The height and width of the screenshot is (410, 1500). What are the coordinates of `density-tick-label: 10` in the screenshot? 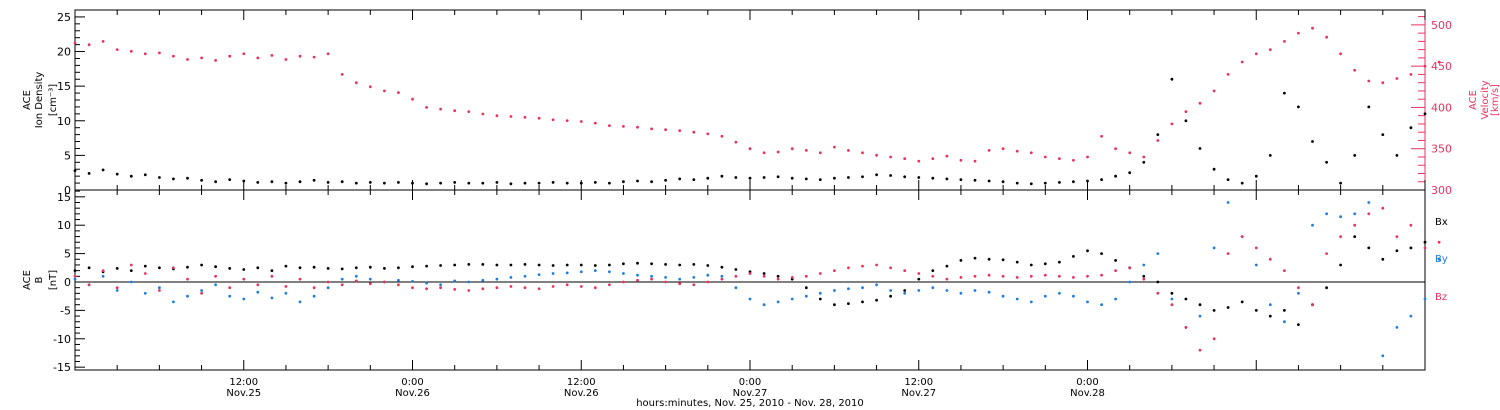 It's located at (64, 121).